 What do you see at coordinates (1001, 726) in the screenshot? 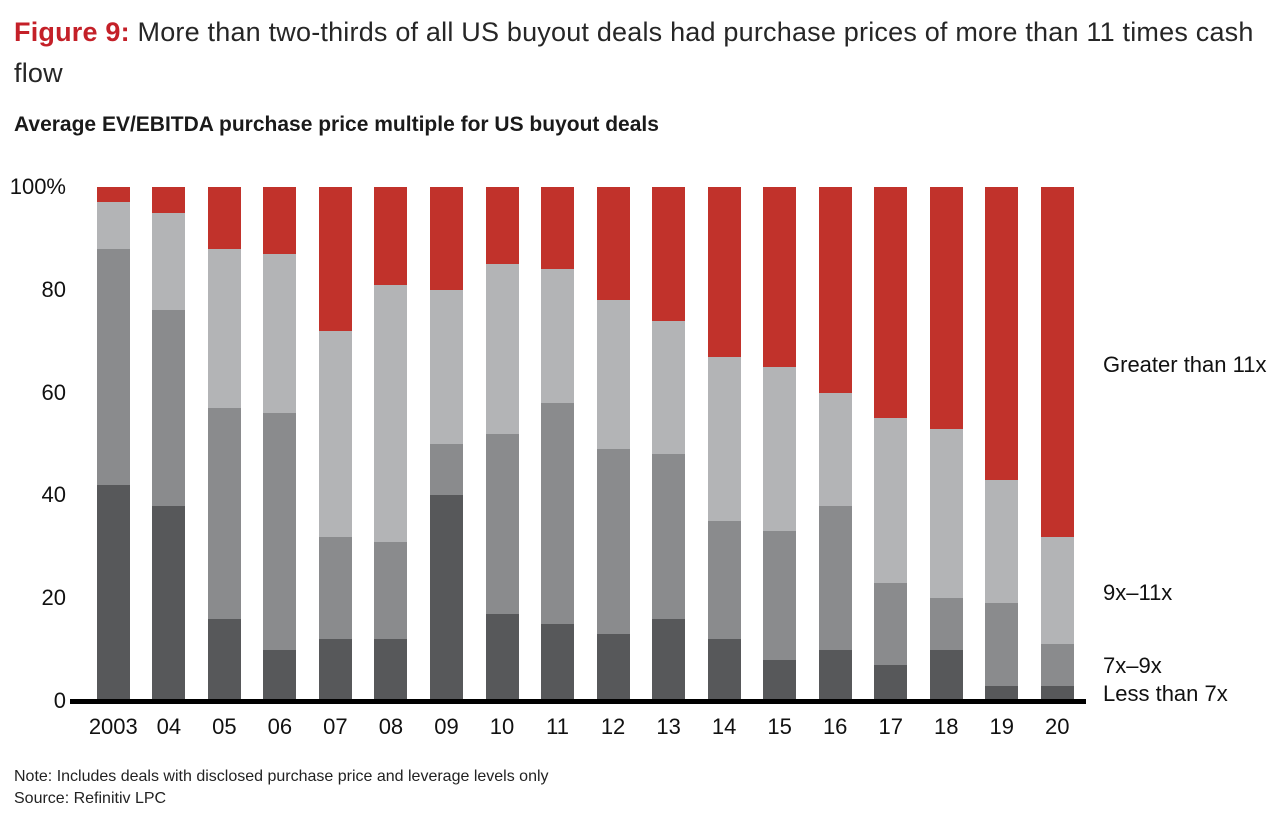
I see `x-tick-label-19: 19` at bounding box center [1001, 726].